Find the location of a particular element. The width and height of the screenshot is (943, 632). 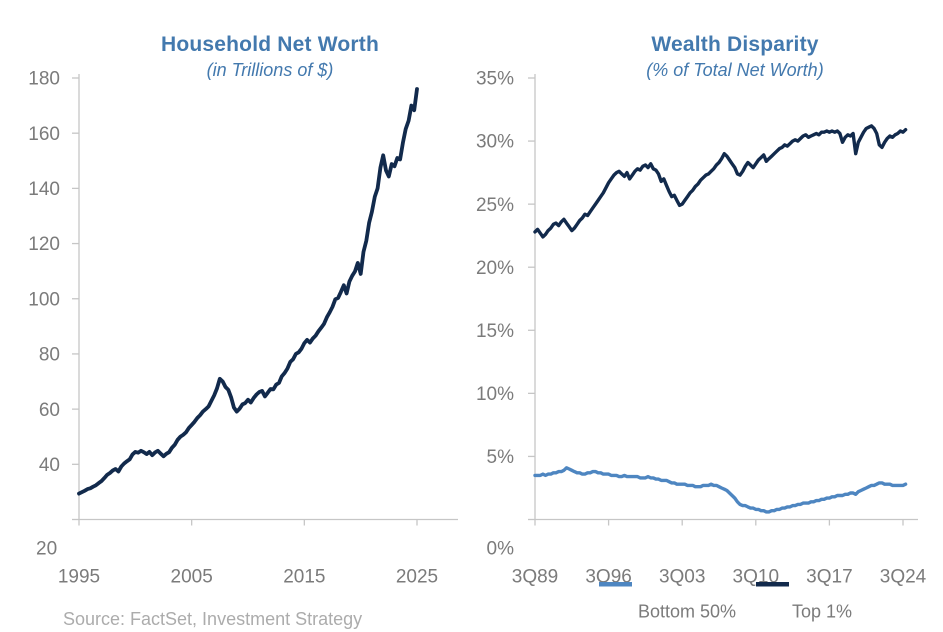

r-y-tick-label: 10% is located at coordinates (495, 394).